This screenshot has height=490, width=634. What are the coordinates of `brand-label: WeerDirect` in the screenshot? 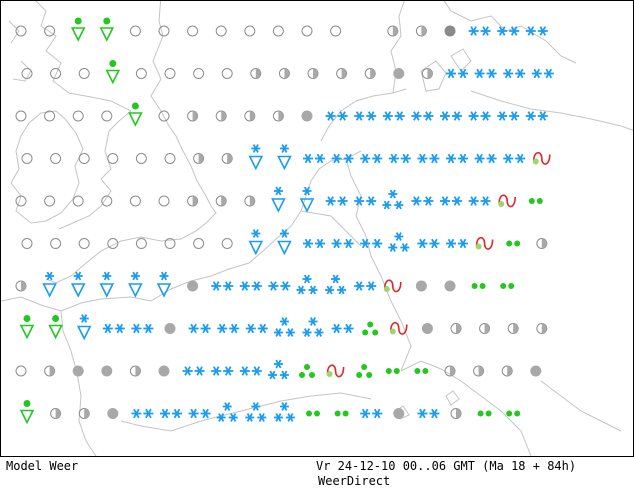 It's located at (354, 481).